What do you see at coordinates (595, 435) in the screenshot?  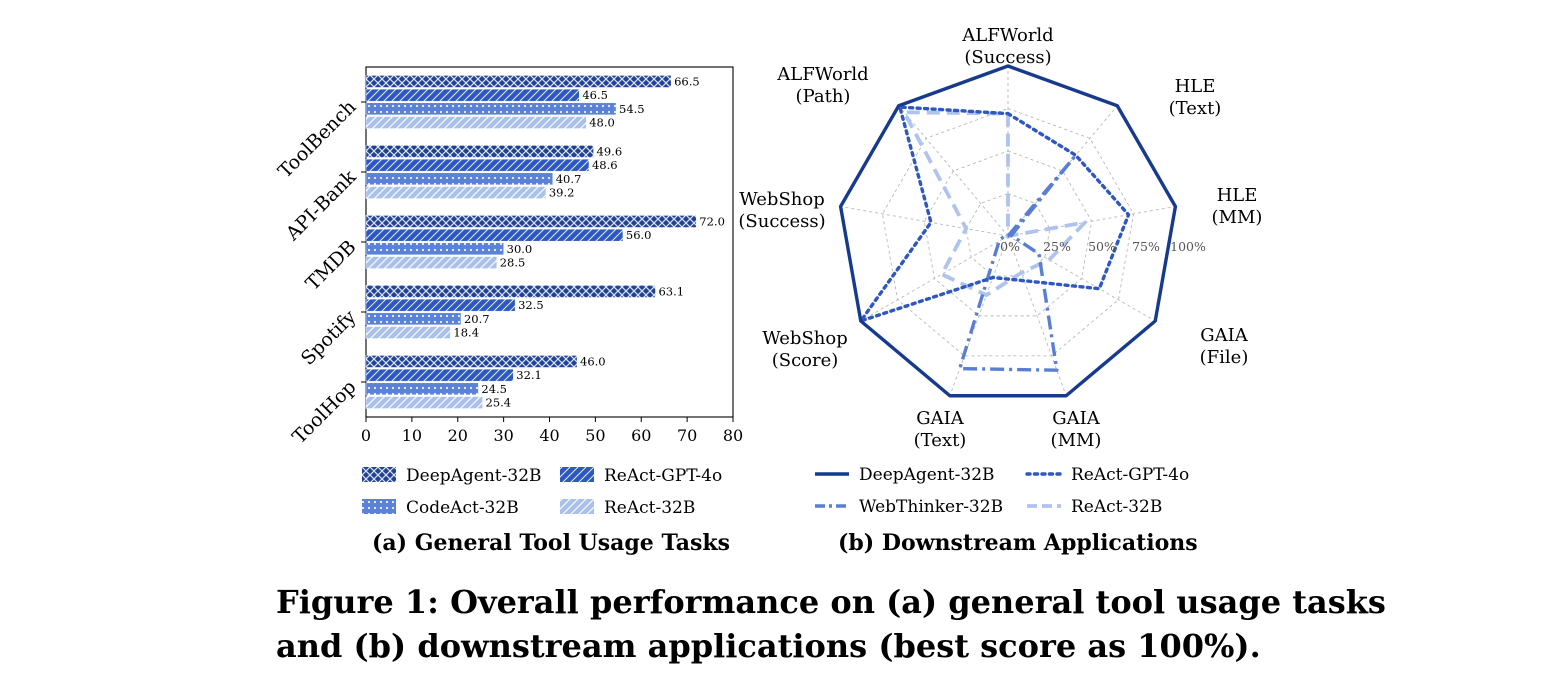 I see `x-tick-label: 50` at bounding box center [595, 435].